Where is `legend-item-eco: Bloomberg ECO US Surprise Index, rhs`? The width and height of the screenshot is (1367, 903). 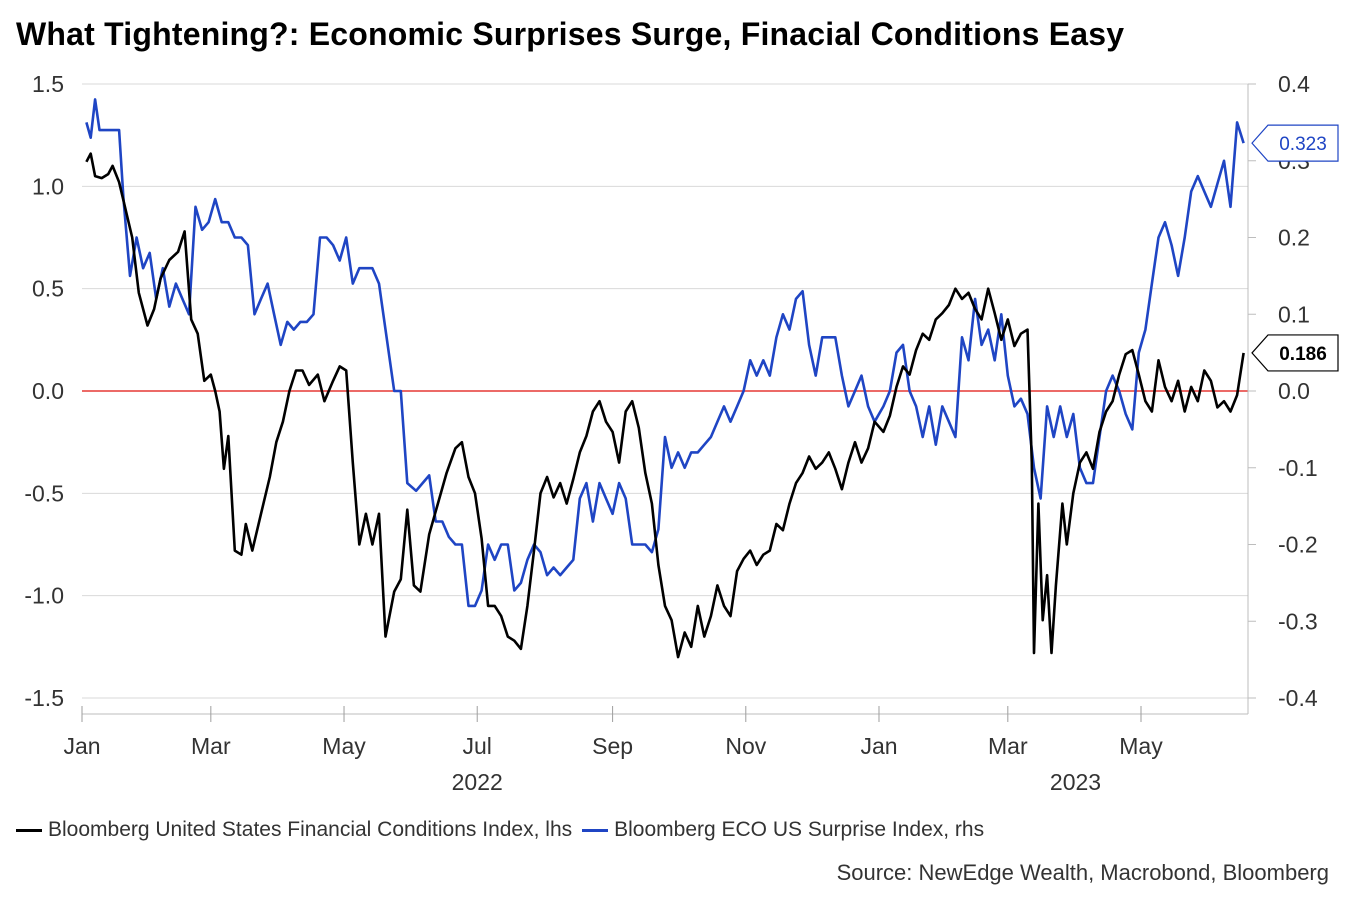 legend-item-eco: Bloomberg ECO US Surprise Index, rhs is located at coordinates (783, 830).